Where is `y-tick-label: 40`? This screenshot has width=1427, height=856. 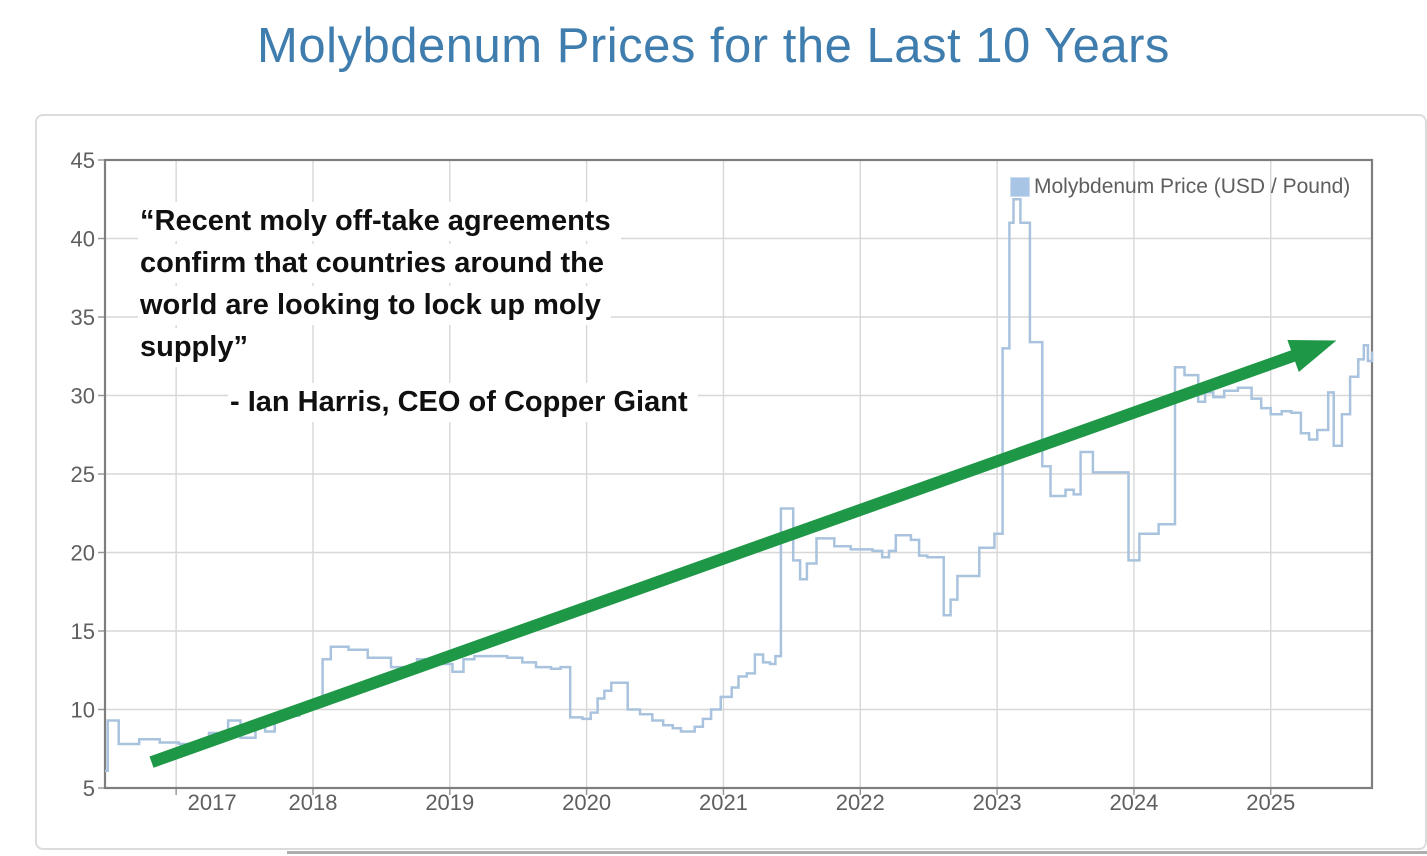 y-tick-label: 40 is located at coordinates (83, 239).